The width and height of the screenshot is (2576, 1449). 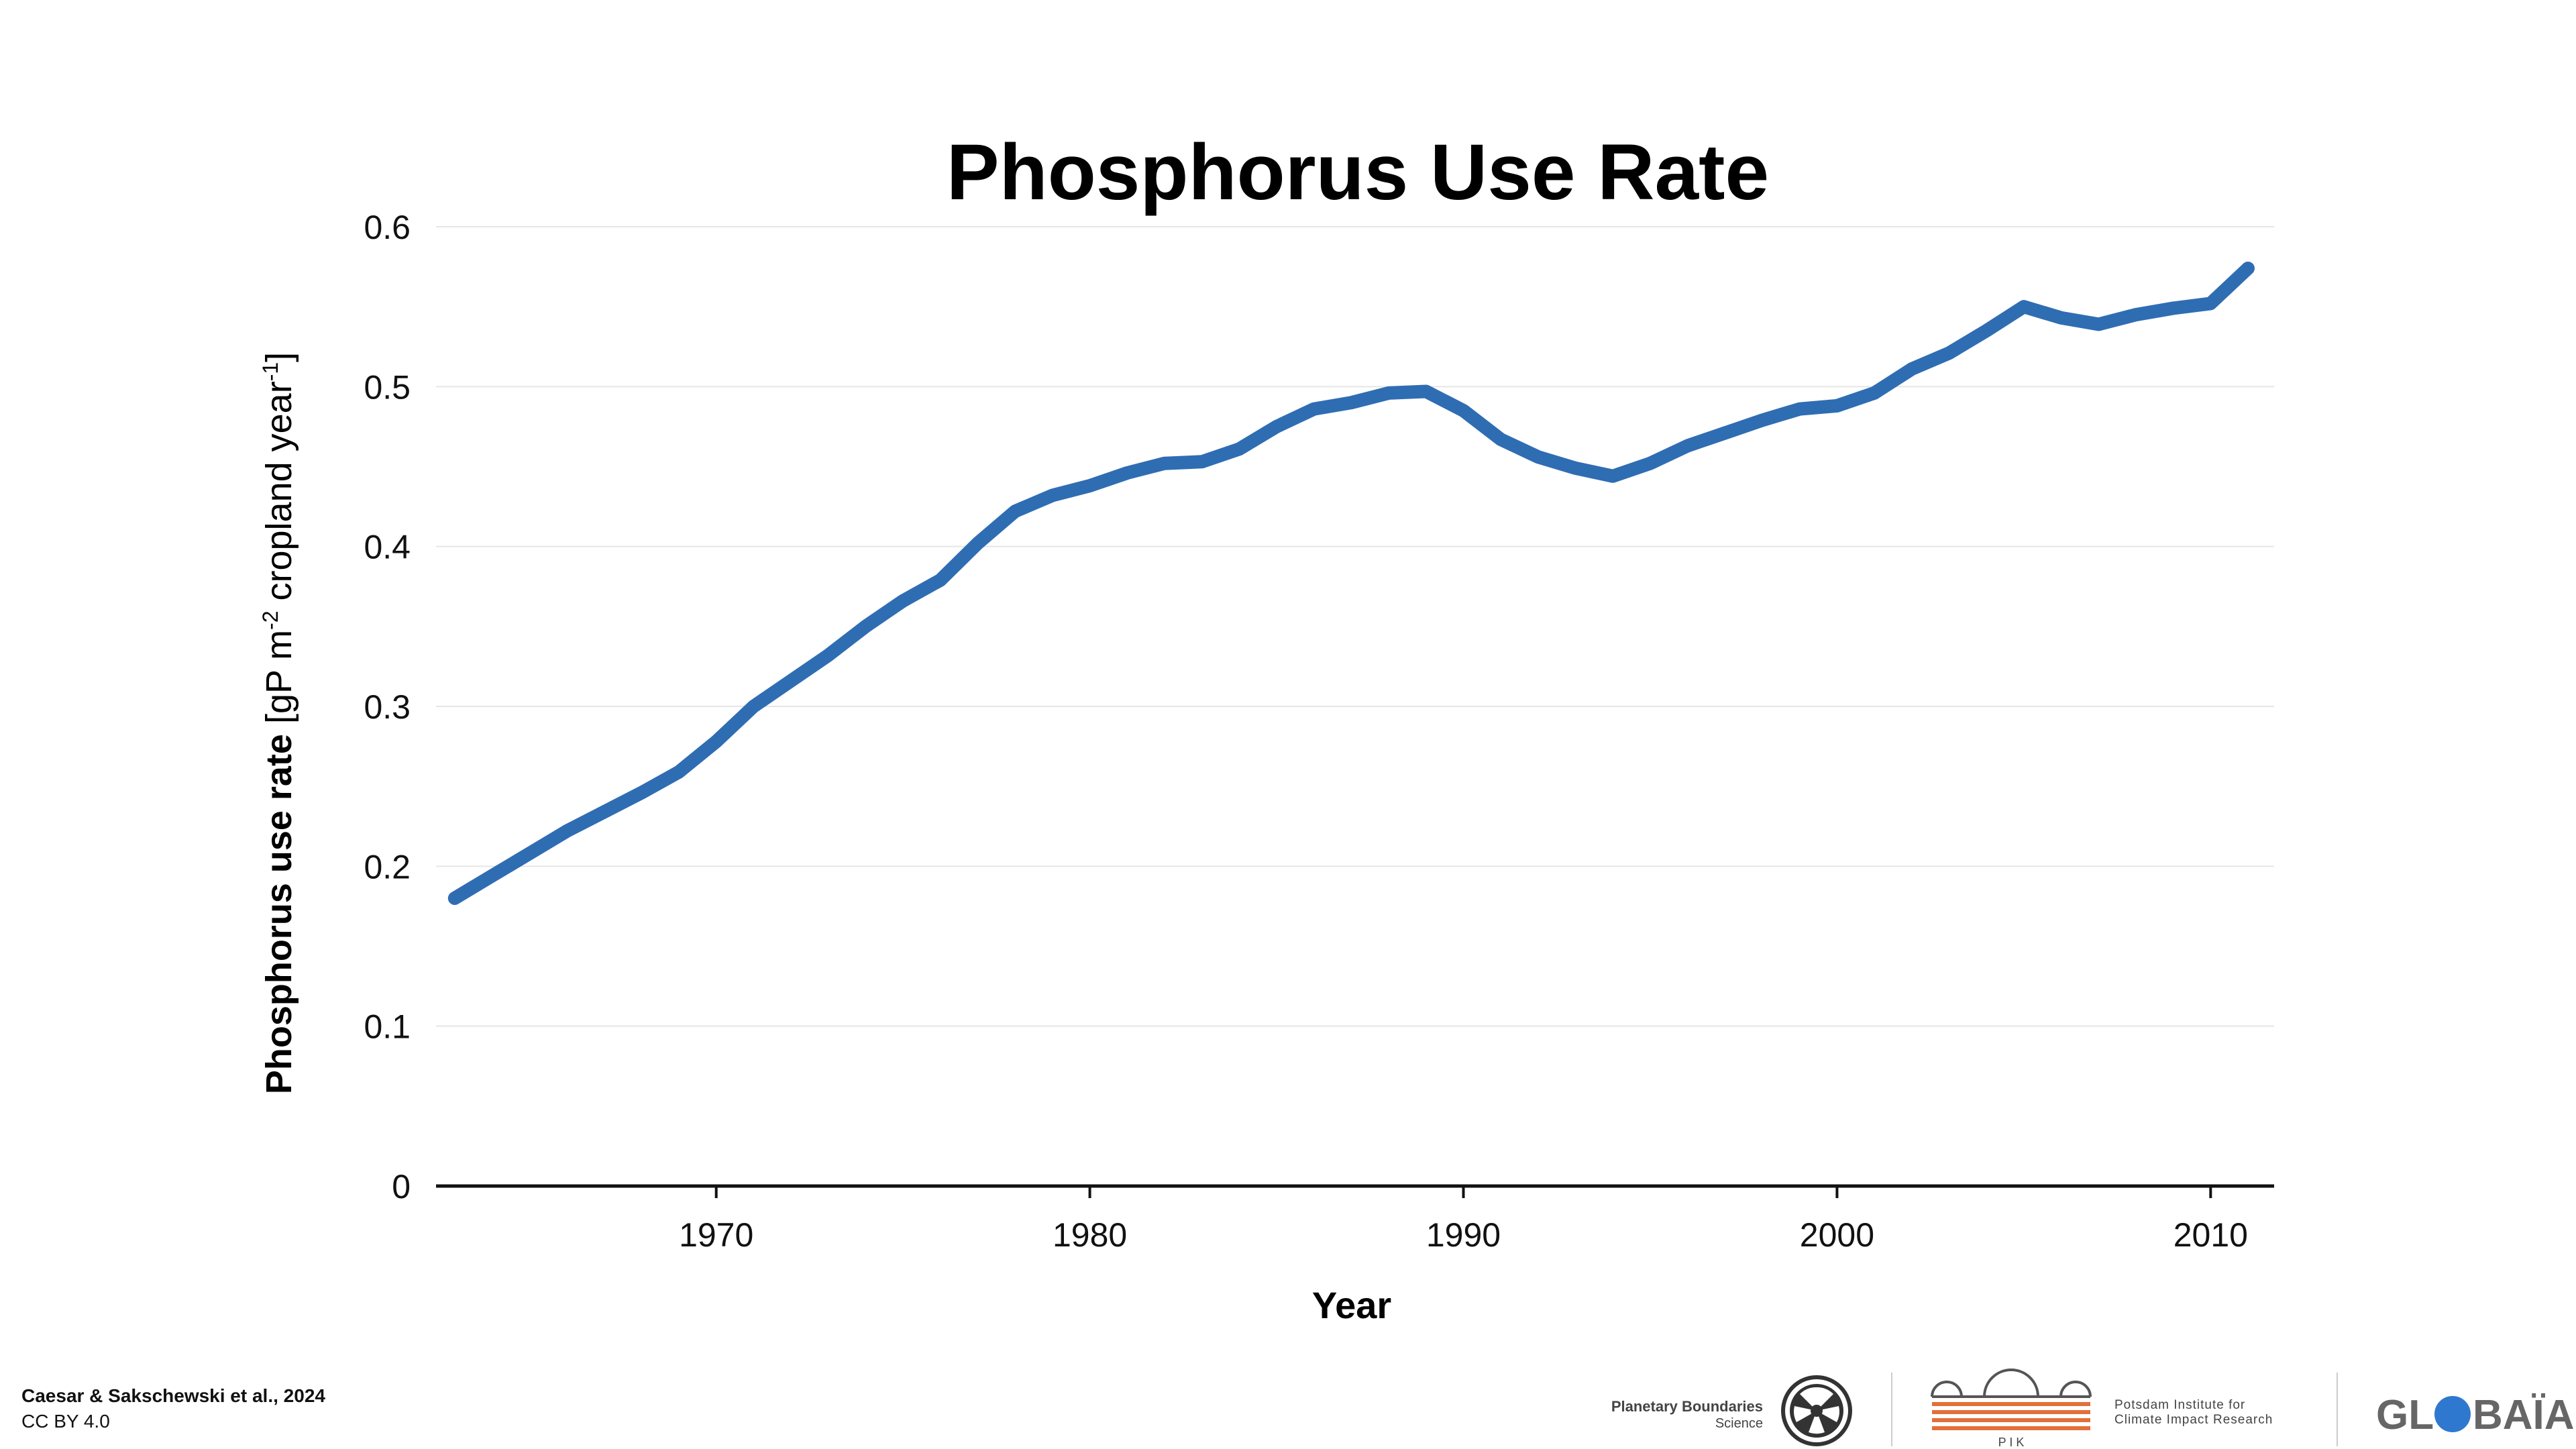 I want to click on y-tick-label: 0.5, so click(x=387, y=387).